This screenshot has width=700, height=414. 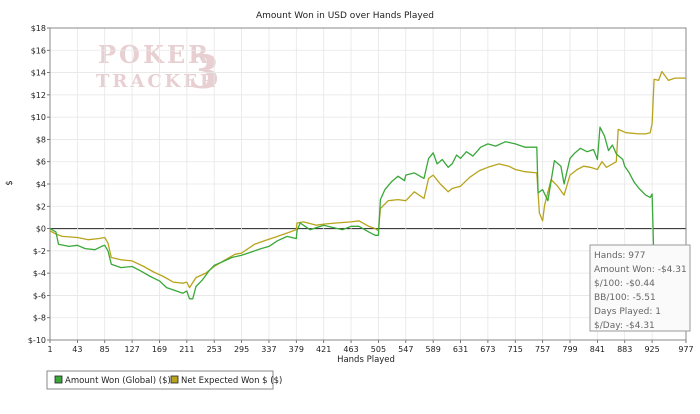 I want to click on x-tick-label: 589, so click(x=433, y=349).